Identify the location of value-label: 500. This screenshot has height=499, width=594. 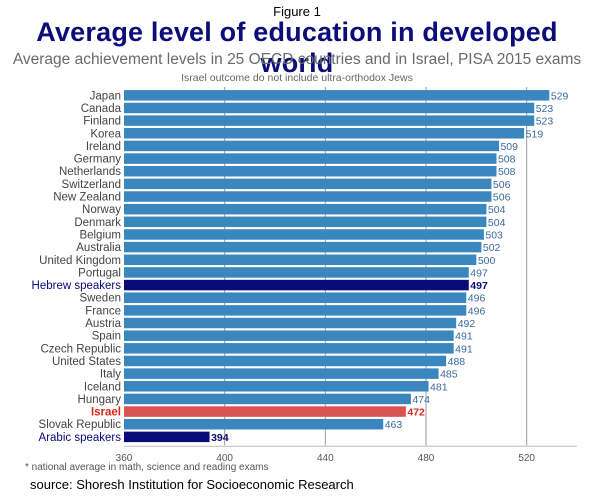
(487, 261).